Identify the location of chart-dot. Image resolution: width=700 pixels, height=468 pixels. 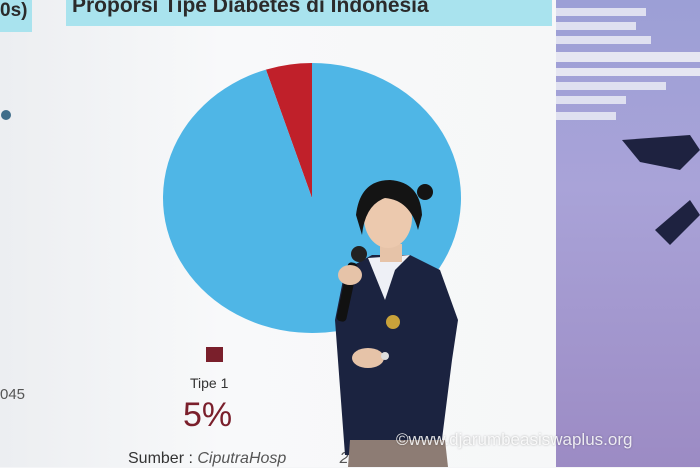
(6, 115).